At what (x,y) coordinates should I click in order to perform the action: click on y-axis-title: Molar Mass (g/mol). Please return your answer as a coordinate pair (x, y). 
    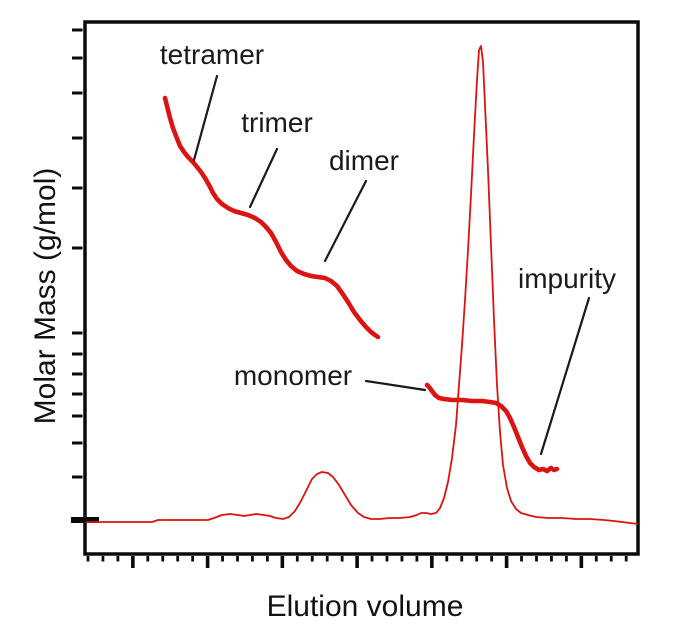
    Looking at the image, I should click on (45, 296).